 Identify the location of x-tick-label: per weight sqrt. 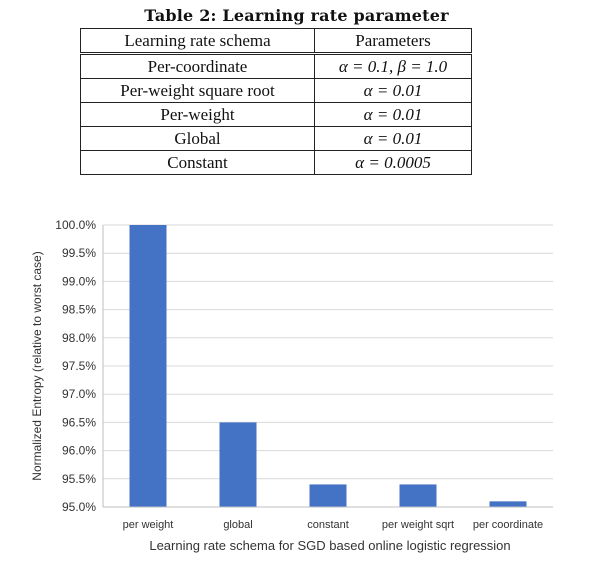
(418, 525).